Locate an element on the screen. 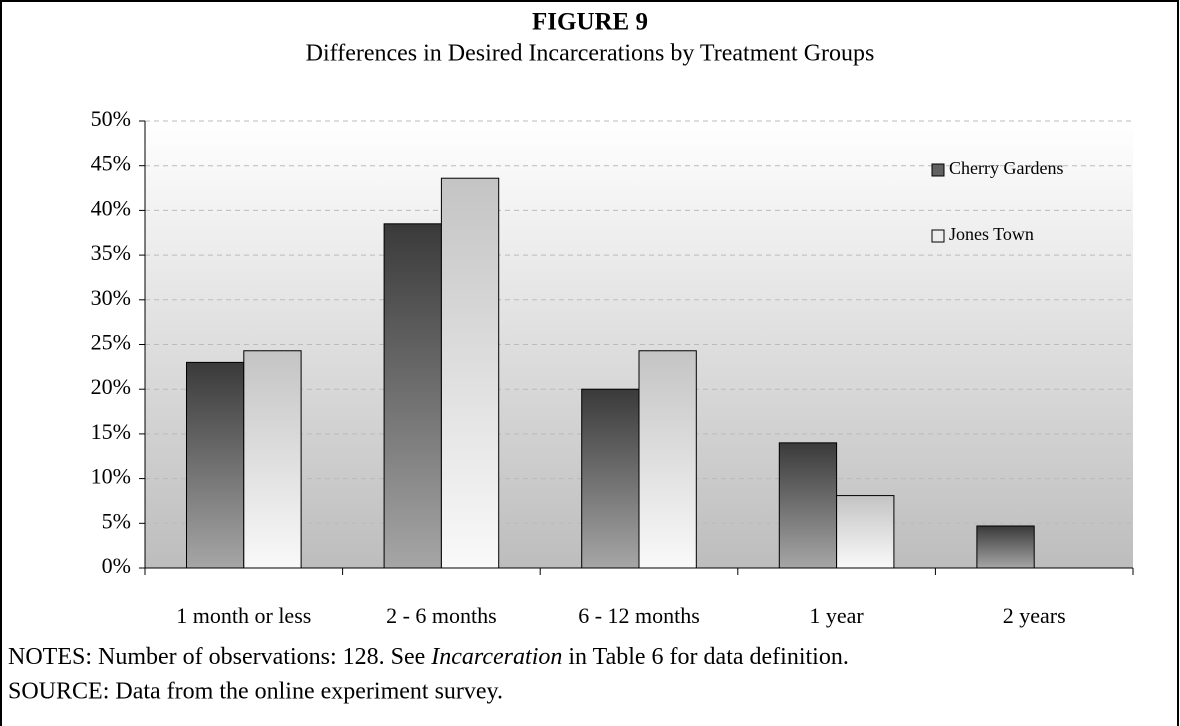 The height and width of the screenshot is (726, 1180). y-tick-label: 20% is located at coordinates (111, 386).